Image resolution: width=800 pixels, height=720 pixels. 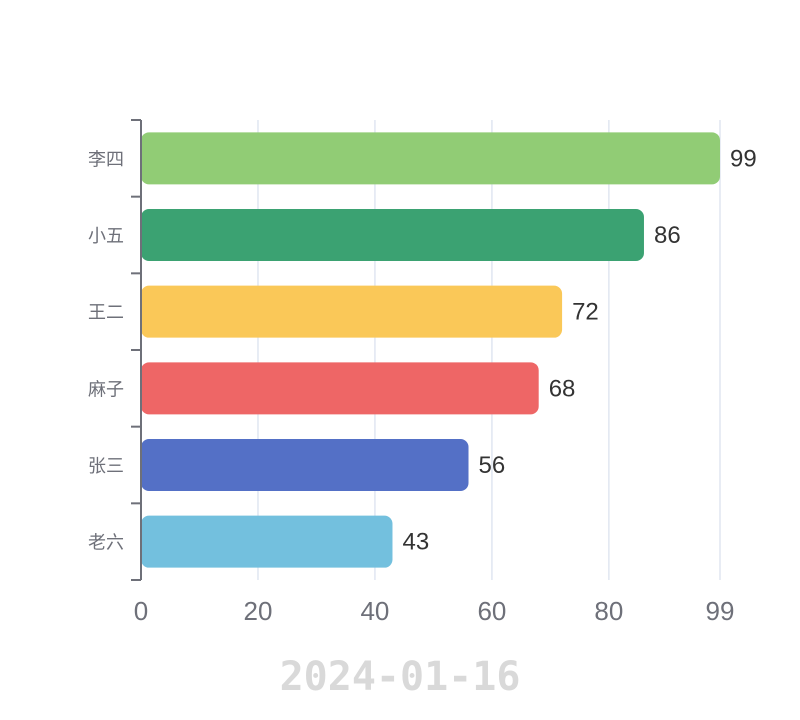 What do you see at coordinates (106, 389) in the screenshot?
I see `category-label: 麻子` at bounding box center [106, 389].